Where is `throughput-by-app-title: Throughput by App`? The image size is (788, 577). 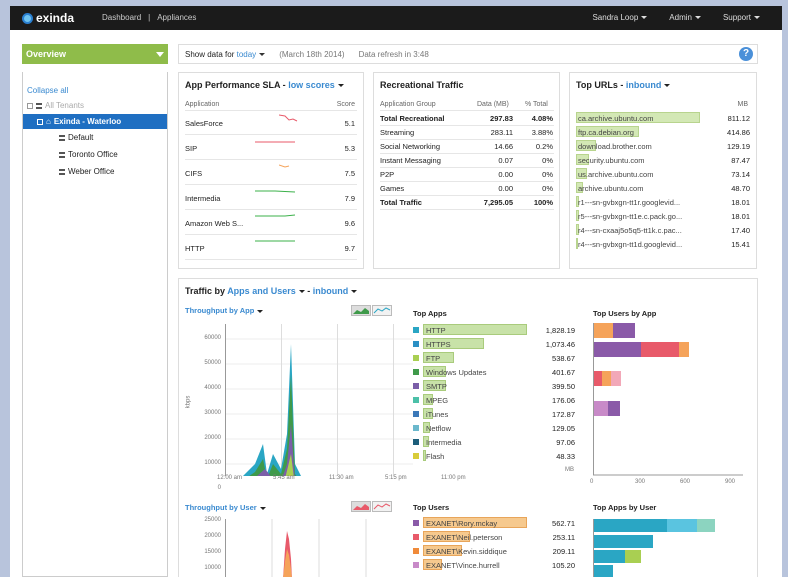
throughput-by-app-title: Throughput by App is located at coordinates (224, 310).